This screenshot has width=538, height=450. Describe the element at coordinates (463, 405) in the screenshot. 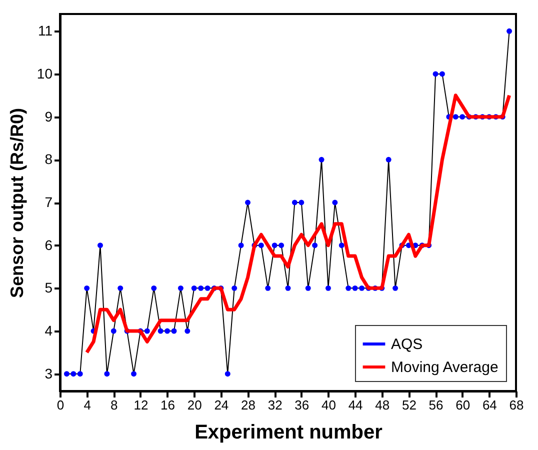

I see `x-tick-label: 60` at that location.